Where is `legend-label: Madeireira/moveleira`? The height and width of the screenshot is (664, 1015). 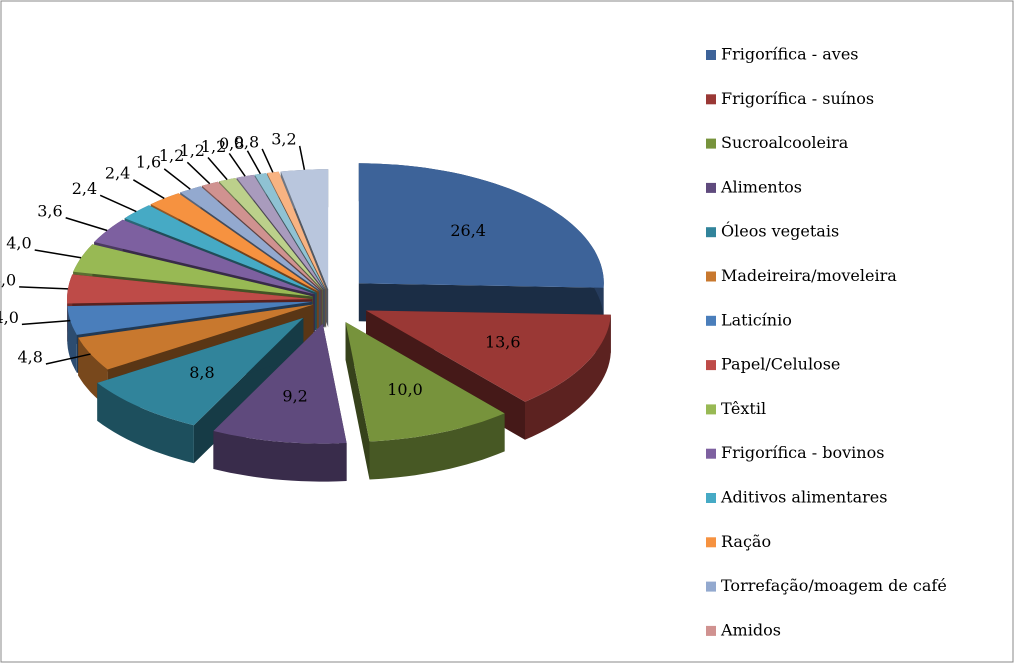 legend-label: Madeireira/moveleira is located at coordinates (809, 275).